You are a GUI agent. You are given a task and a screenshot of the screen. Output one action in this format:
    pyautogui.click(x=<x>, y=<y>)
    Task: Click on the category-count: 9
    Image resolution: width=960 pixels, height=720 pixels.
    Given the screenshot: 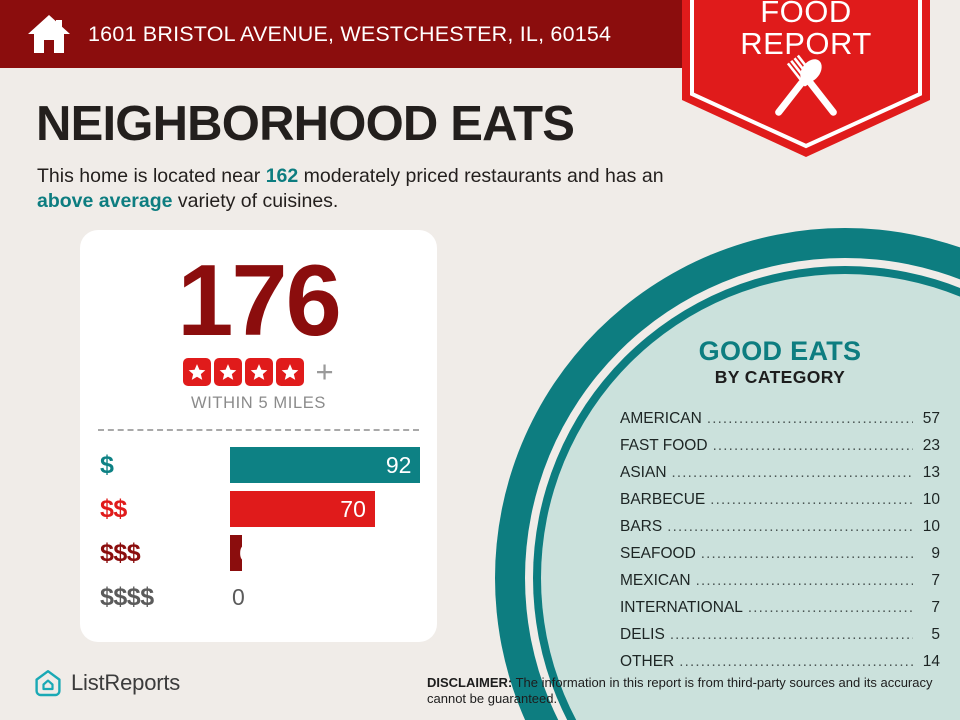 What is the action you would take?
    pyautogui.click(x=935, y=553)
    